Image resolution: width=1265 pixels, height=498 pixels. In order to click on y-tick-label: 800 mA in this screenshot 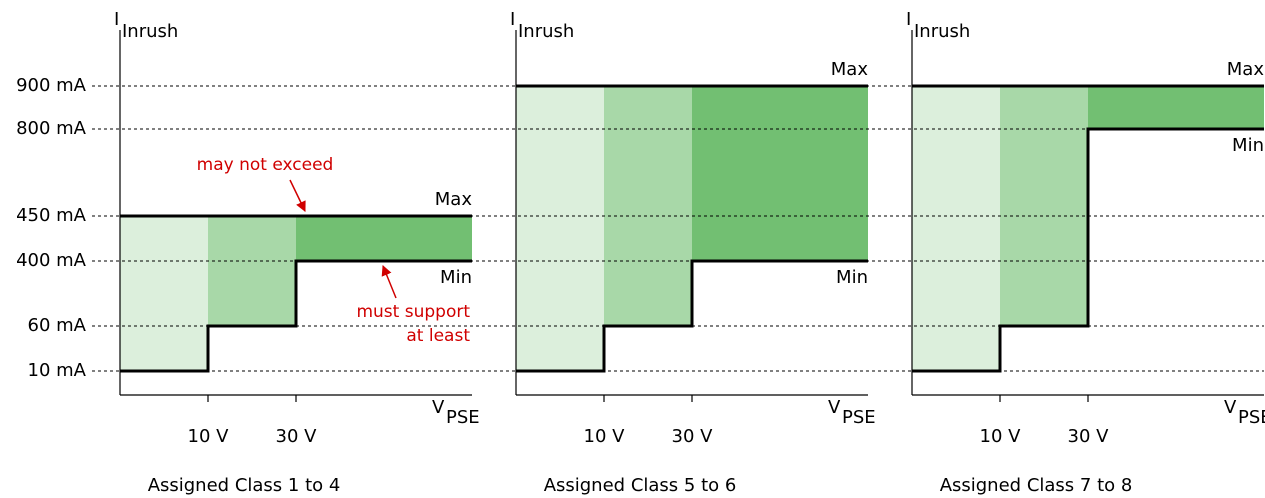, I will do `click(51, 128)`.